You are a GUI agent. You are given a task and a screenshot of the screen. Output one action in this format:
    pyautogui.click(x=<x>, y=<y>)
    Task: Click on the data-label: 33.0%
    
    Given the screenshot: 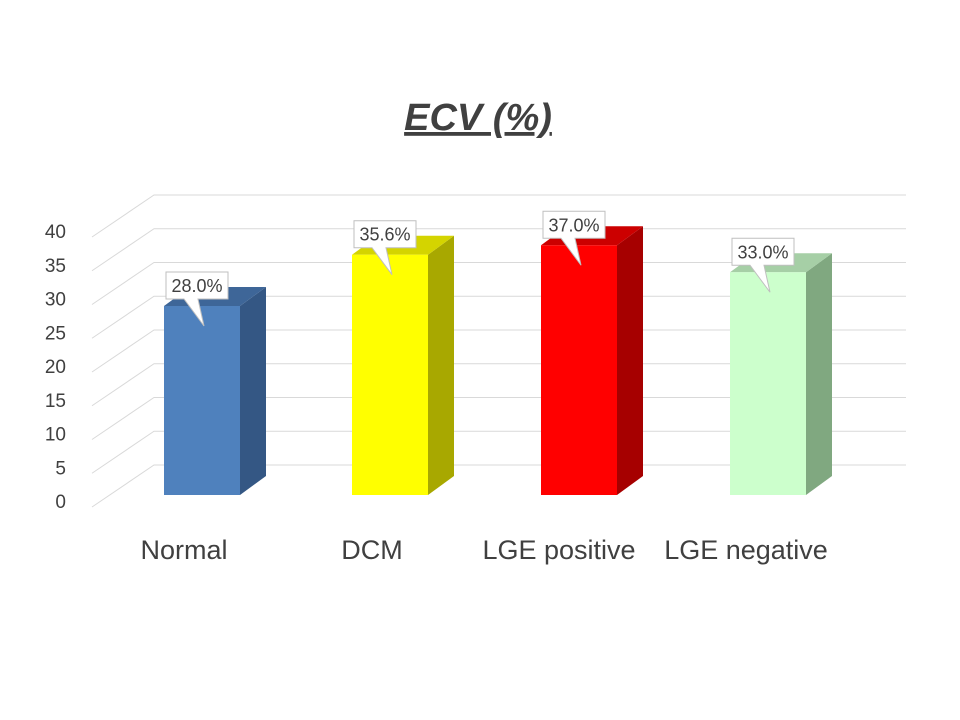 What is the action you would take?
    pyautogui.click(x=763, y=265)
    